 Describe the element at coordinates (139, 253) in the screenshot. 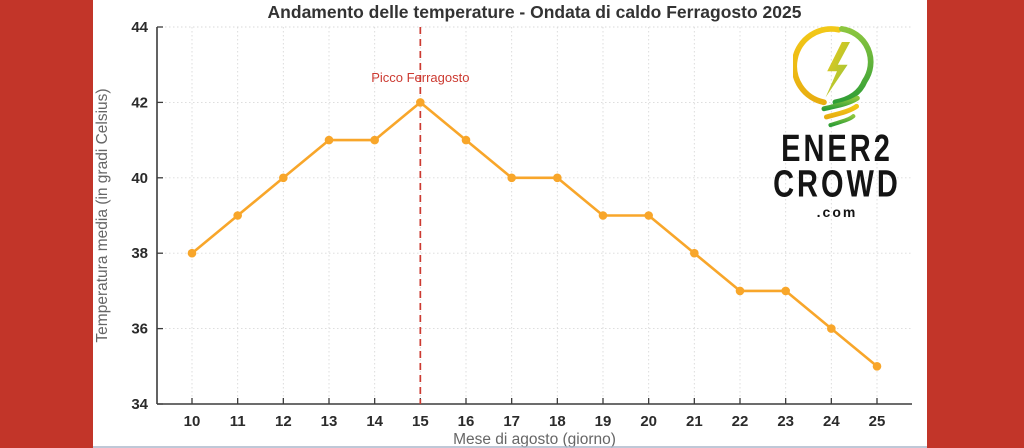

I see `y-tick-label: 38` at that location.